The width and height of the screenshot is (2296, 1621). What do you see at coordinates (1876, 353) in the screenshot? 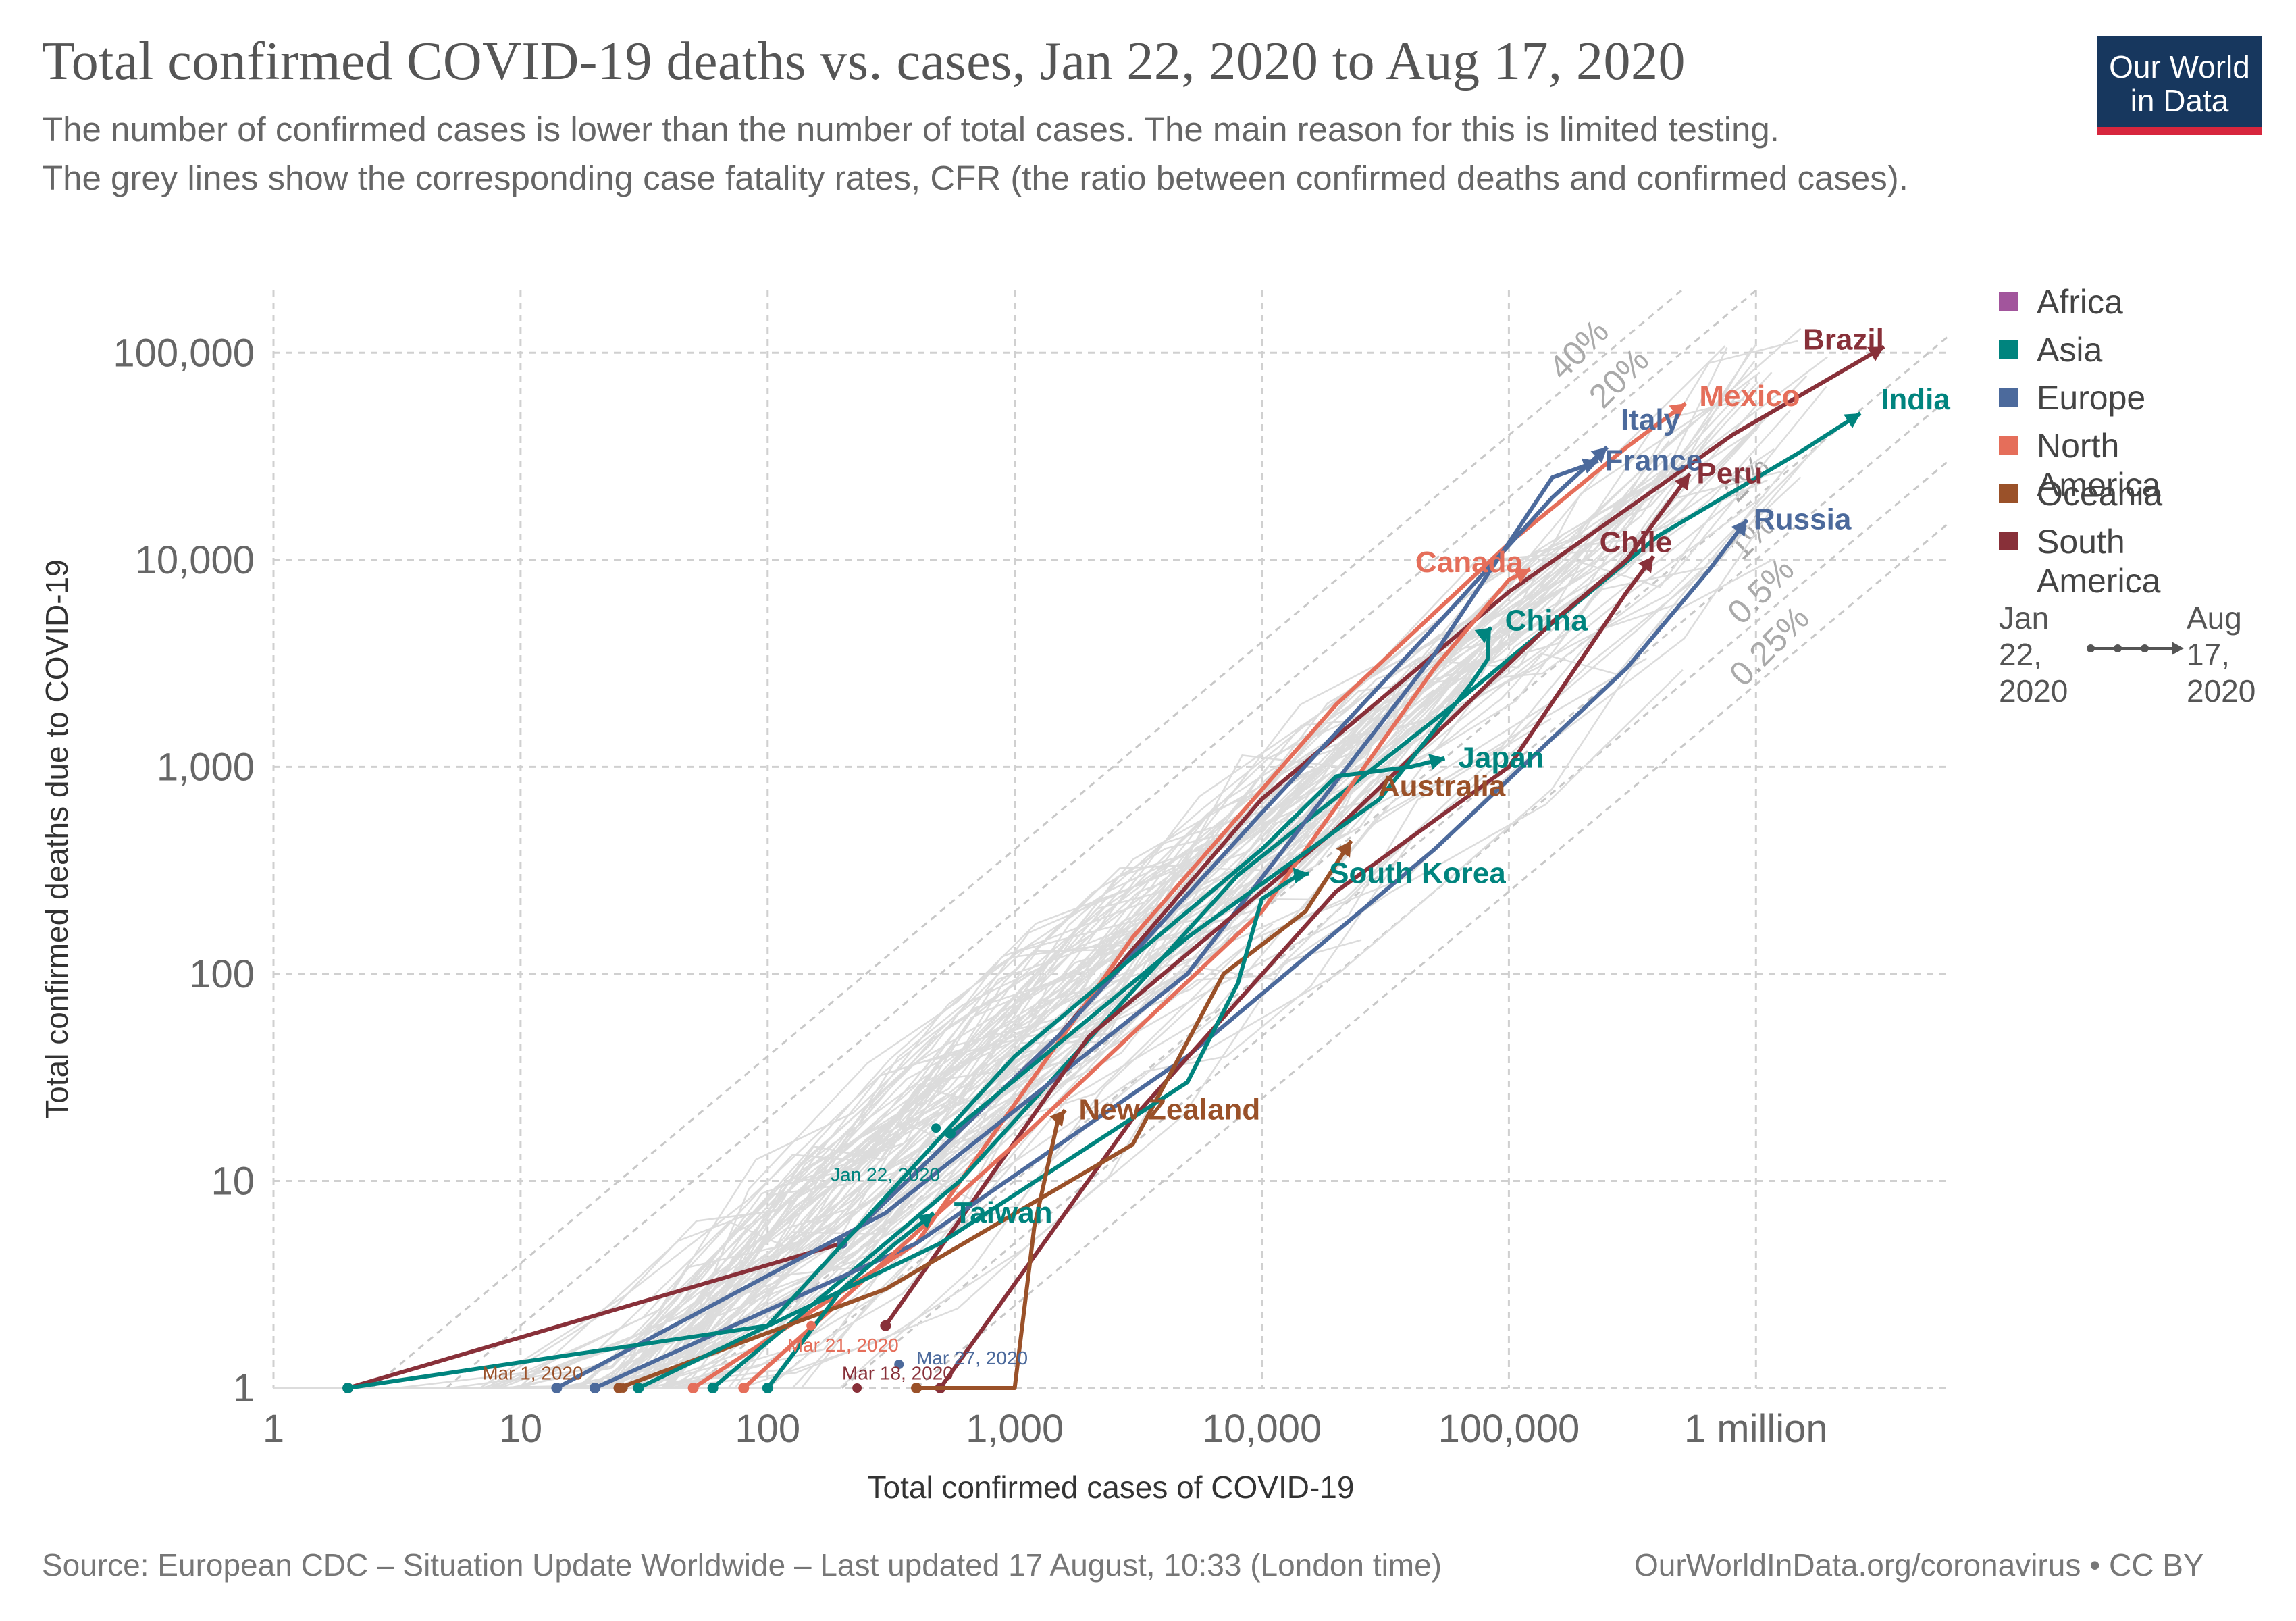
I see `series-arrow-brazil` at bounding box center [1876, 353].